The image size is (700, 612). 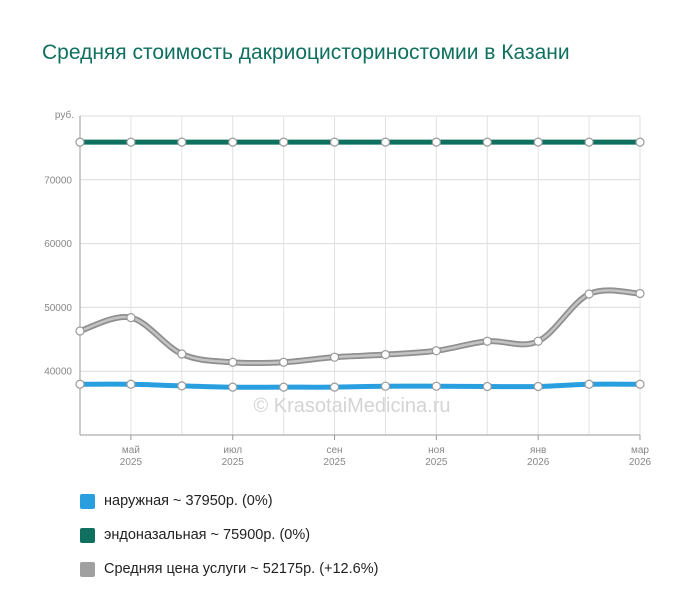 I want to click on legend-item-endonasal: эндоназальная ~ 75900р. (0%), so click(x=229, y=535).